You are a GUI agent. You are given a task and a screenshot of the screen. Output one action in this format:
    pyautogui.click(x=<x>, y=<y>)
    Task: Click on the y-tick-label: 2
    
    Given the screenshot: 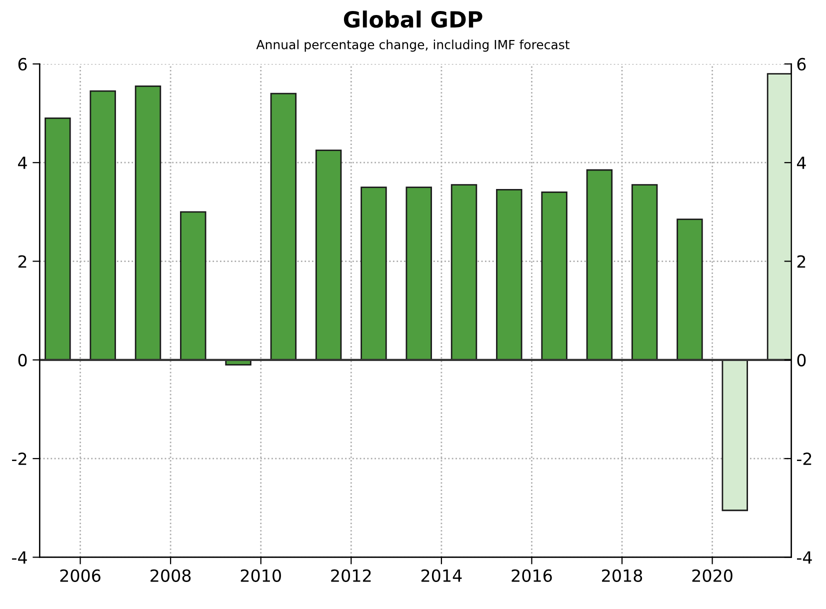 What is the action you would take?
    pyautogui.click(x=22, y=261)
    